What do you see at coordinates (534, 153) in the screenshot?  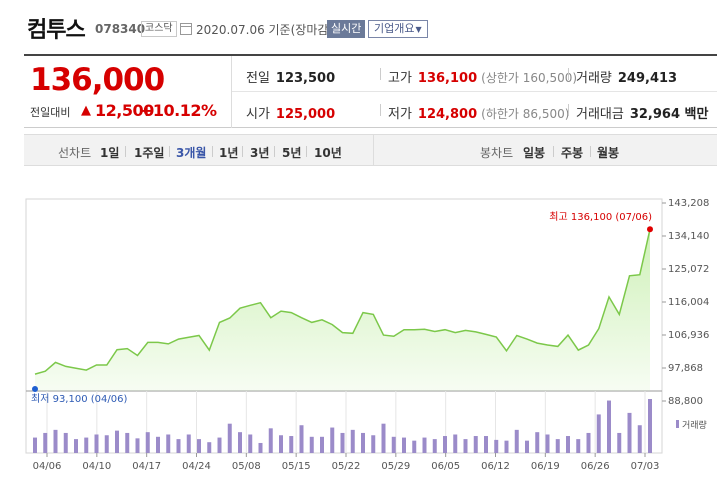 I see `tab-daily: 일봉` at bounding box center [534, 153].